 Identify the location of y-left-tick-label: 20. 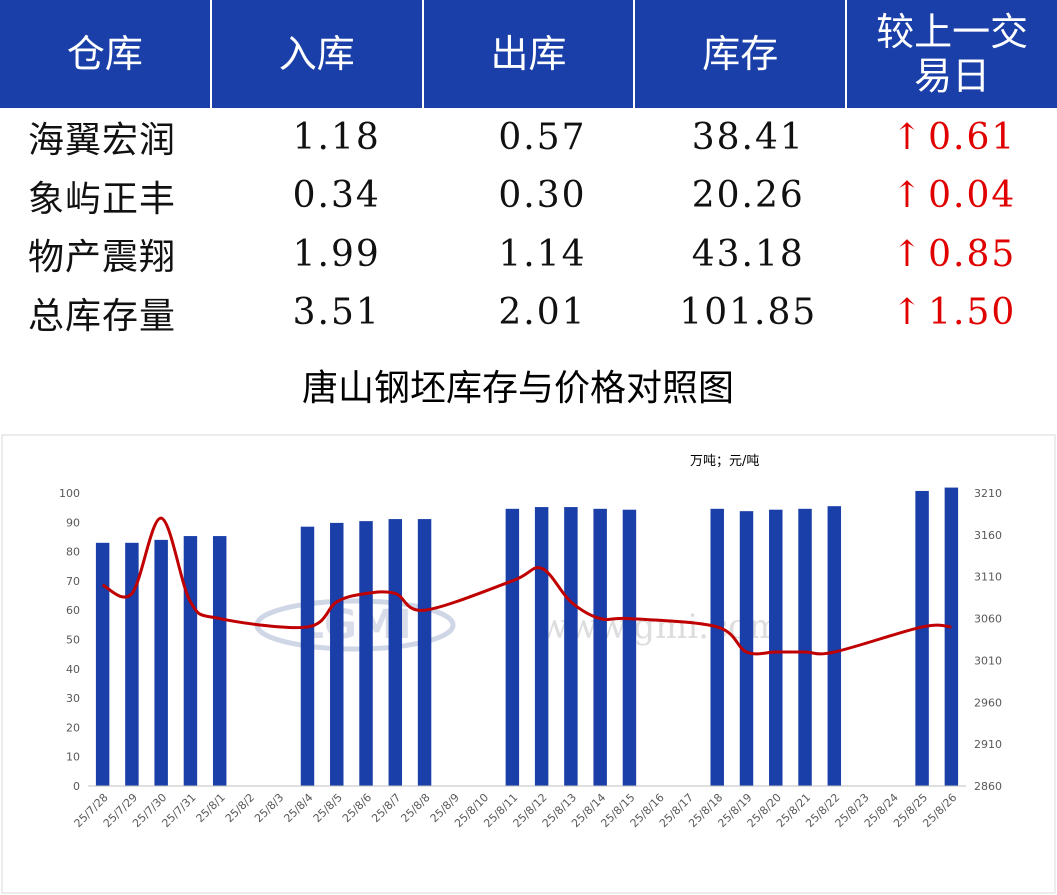
(73, 727).